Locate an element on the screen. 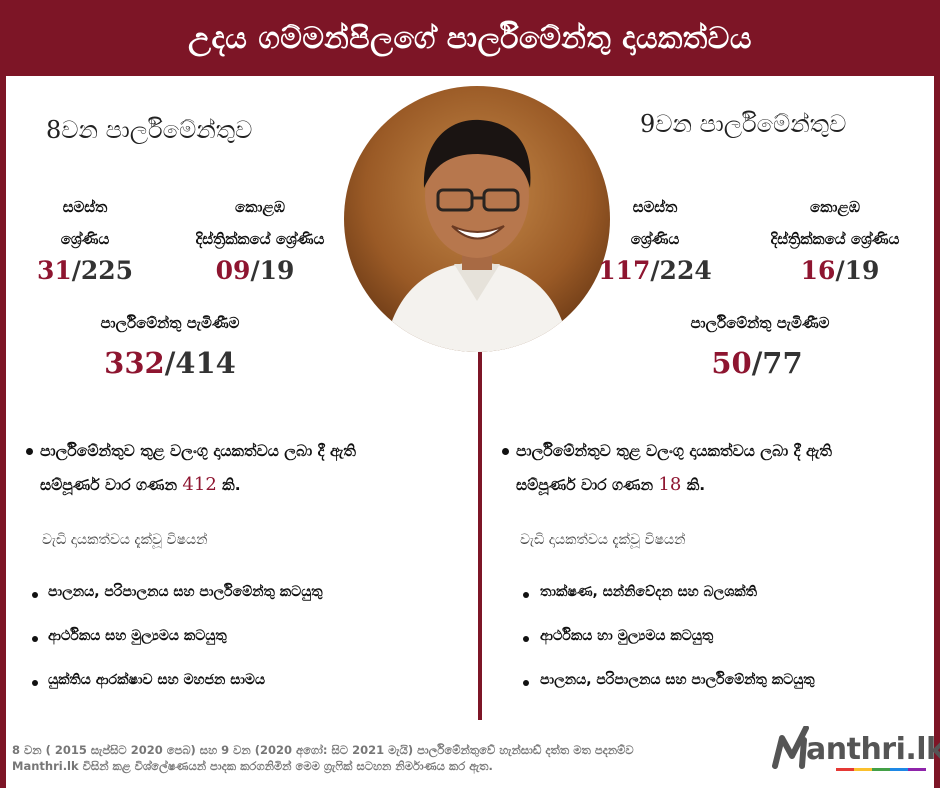  left-summary-line-2: සම්පූර්ණ වාර ගණන is located at coordinates (111, 485).